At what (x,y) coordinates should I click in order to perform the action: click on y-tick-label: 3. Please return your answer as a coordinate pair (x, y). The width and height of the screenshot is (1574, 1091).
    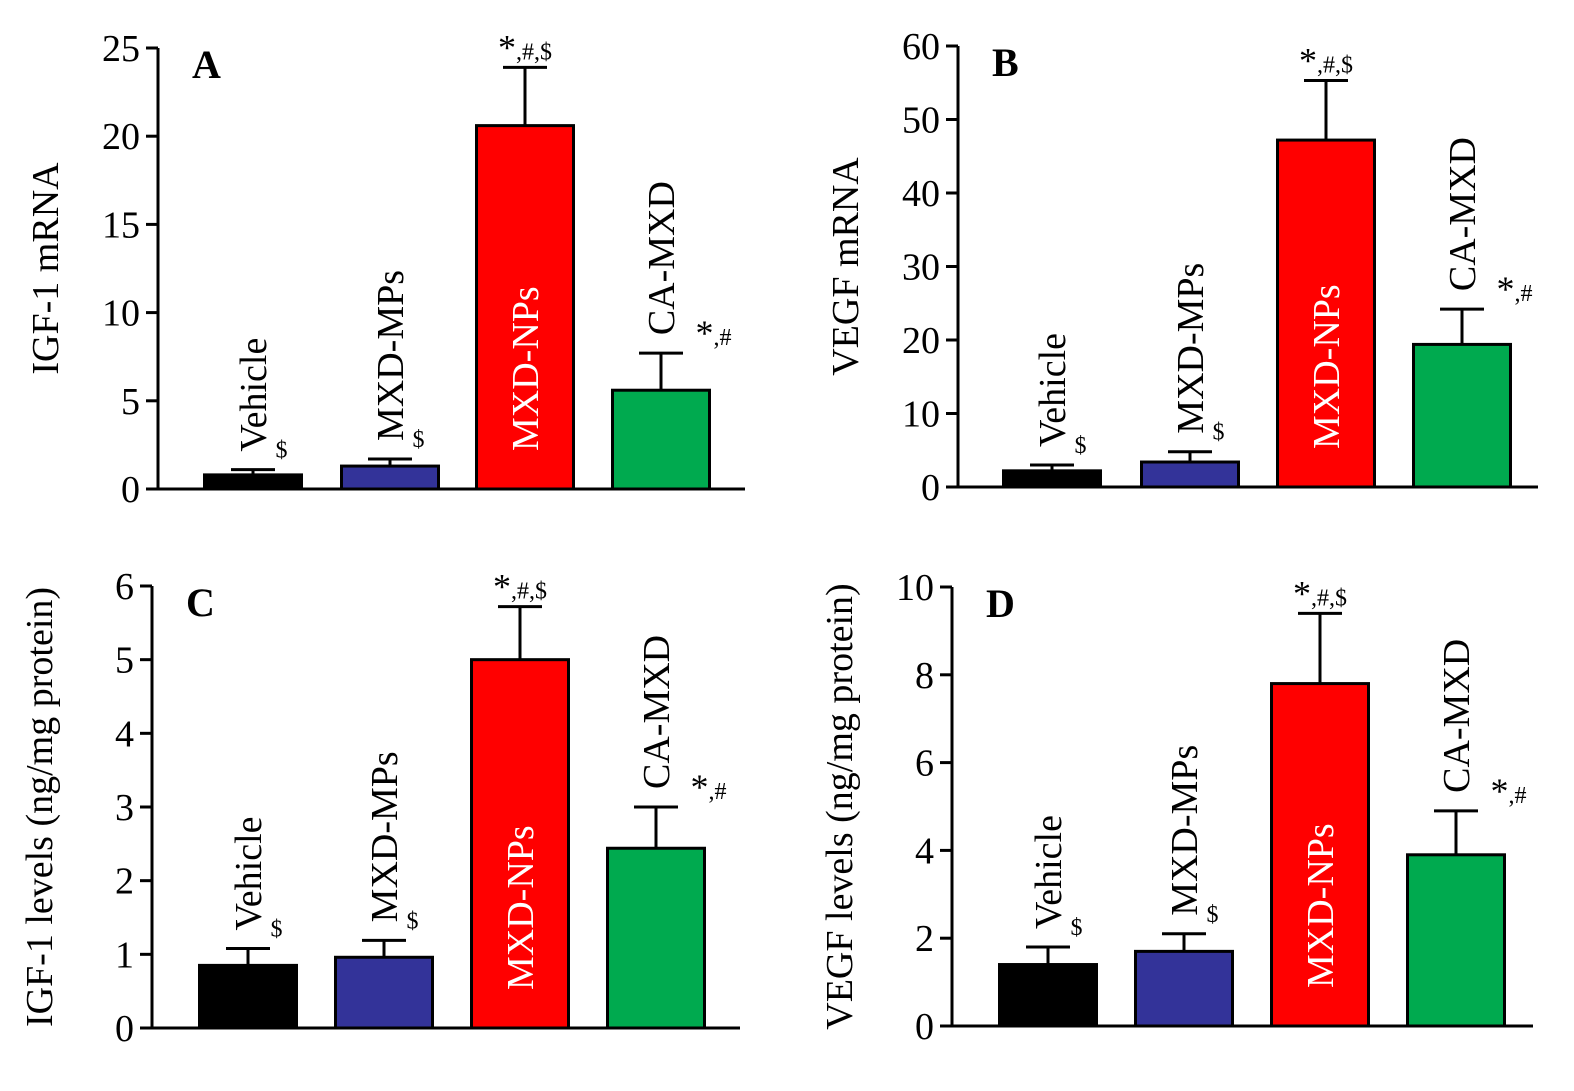
    Looking at the image, I should click on (124, 808).